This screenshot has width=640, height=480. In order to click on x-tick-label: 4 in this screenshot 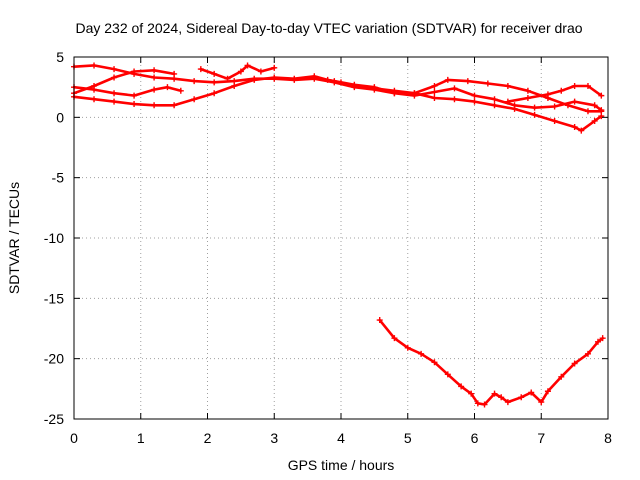, I will do `click(341, 438)`.